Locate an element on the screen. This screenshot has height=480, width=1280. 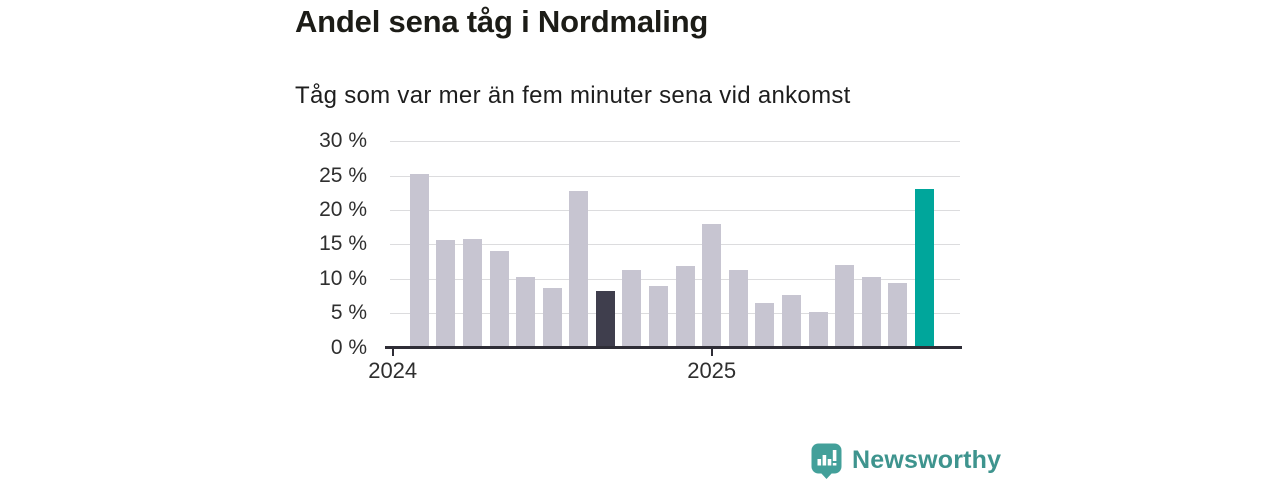
gridline-5pct is located at coordinates (675, 314).